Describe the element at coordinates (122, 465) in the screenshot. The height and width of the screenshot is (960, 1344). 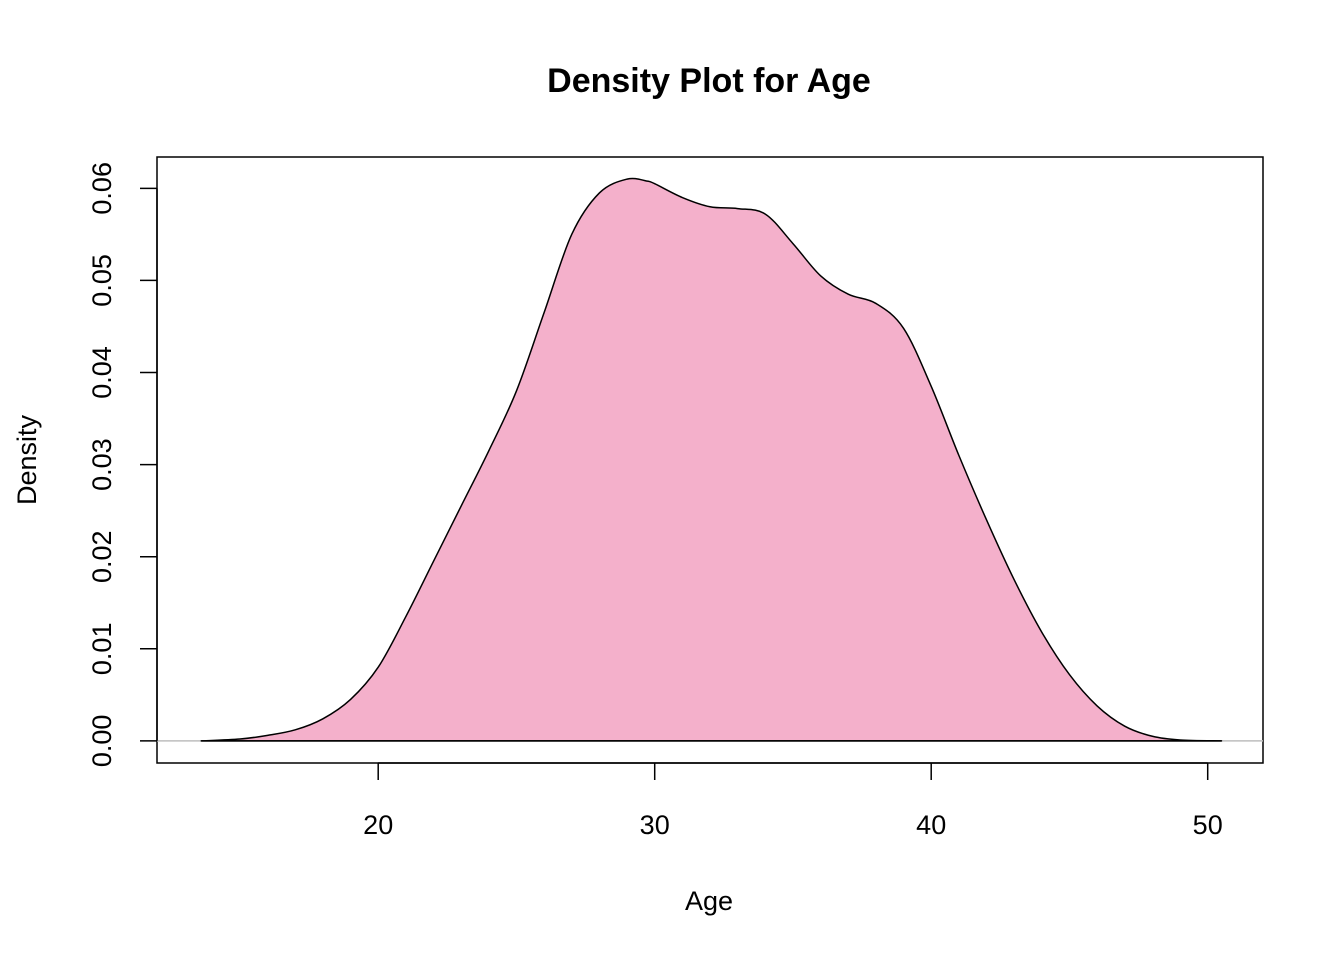
I see `y-axis: 0.00 0.01 0.02 0.03 0.04 0.05 0.06` at that location.